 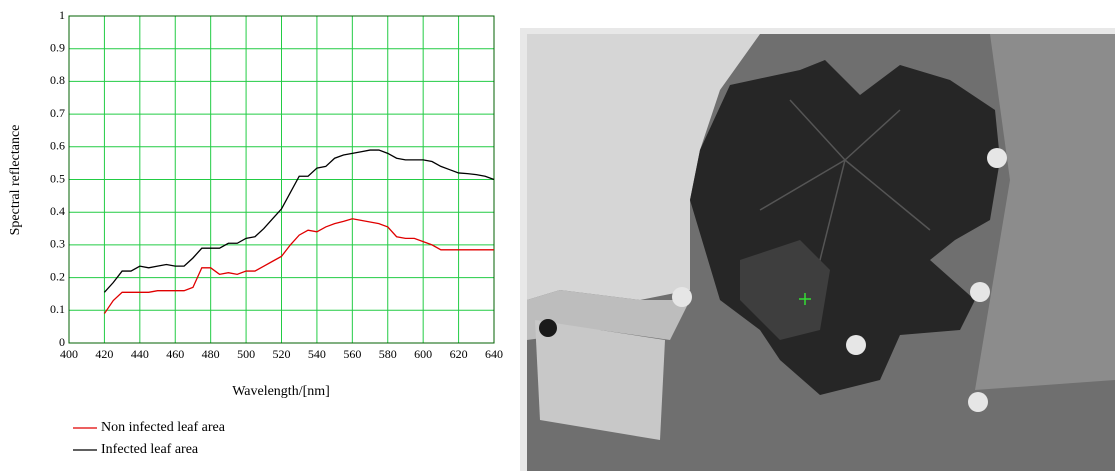 I want to click on x-tick-label: 540, so click(x=317, y=354).